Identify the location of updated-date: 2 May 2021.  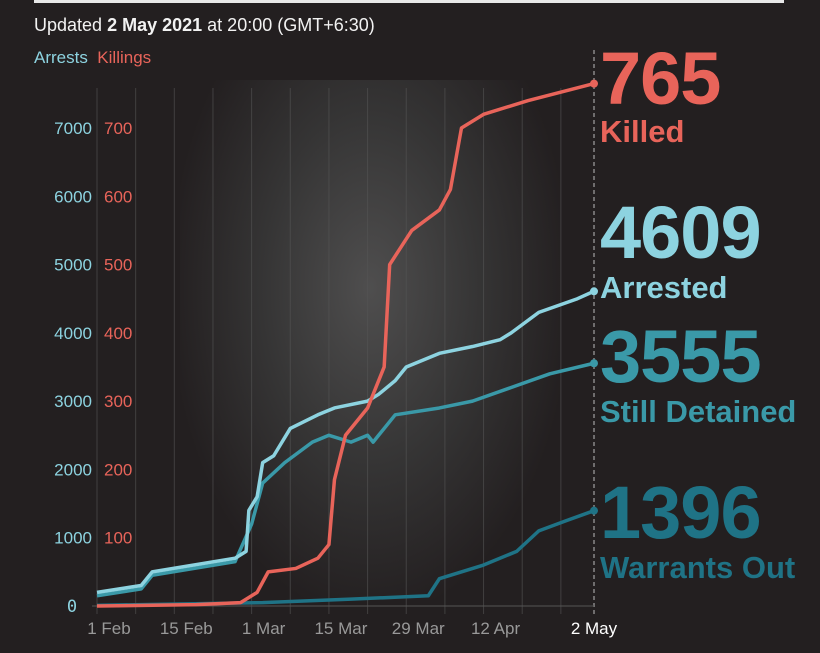
(155, 25).